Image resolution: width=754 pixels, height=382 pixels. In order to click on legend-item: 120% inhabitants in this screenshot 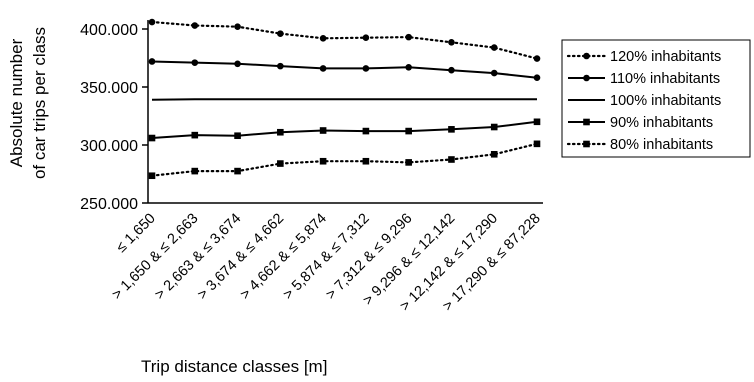, I will do `click(643, 57)`.